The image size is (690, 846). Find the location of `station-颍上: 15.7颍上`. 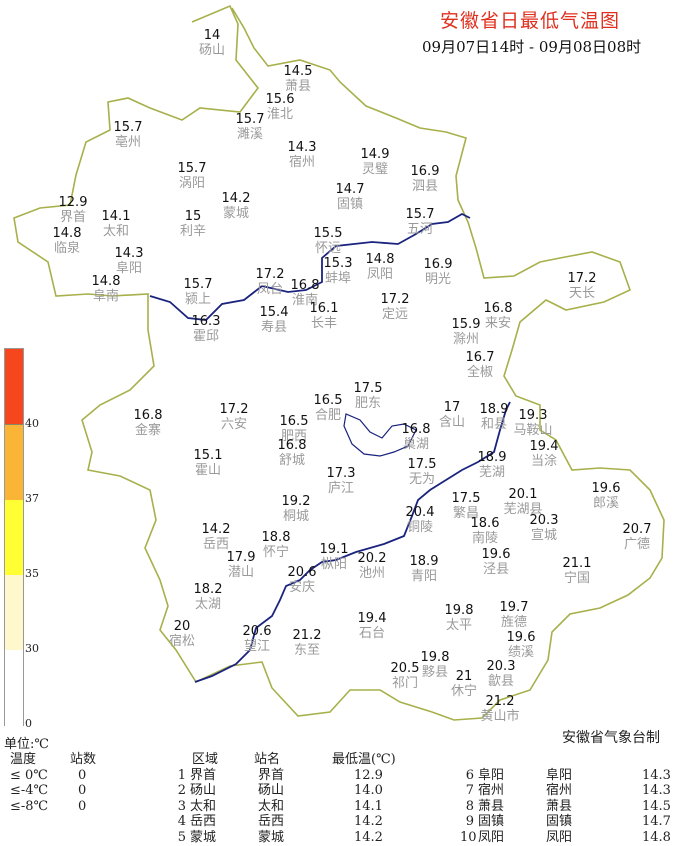

station-颍上: 15.7颍上 is located at coordinates (198, 292).